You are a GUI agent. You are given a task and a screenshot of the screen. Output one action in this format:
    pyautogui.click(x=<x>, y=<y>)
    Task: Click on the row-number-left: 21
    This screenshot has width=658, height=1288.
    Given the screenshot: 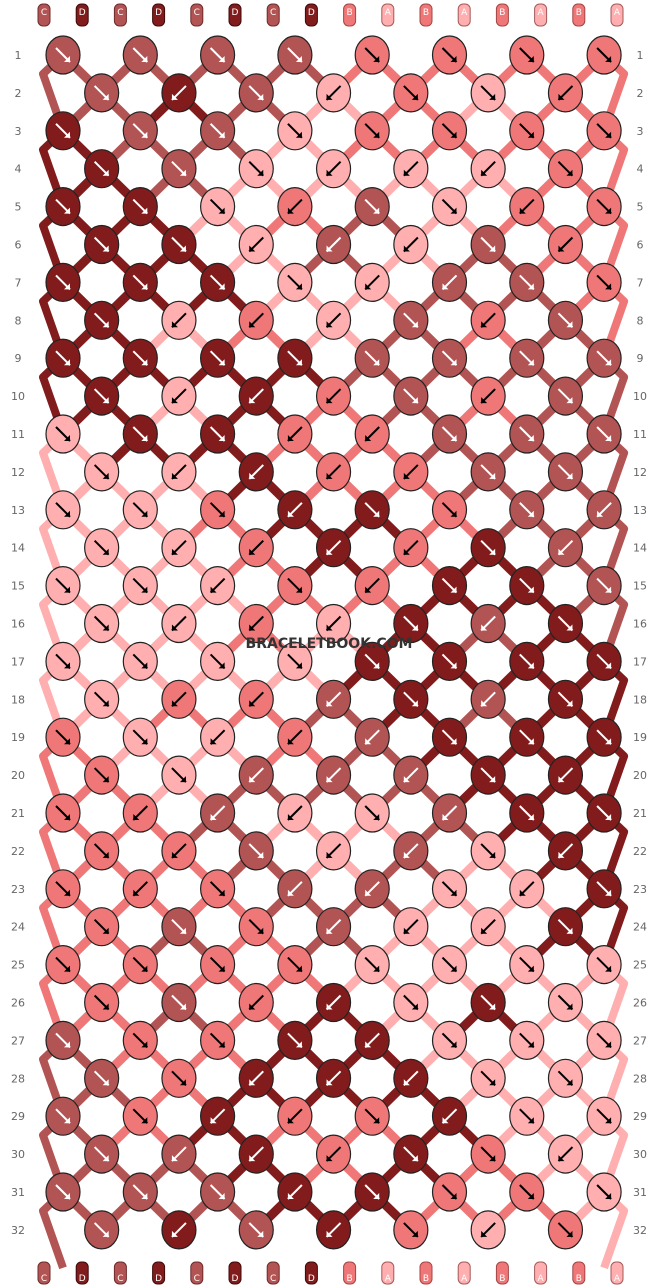 What is the action you would take?
    pyautogui.click(x=18, y=813)
    